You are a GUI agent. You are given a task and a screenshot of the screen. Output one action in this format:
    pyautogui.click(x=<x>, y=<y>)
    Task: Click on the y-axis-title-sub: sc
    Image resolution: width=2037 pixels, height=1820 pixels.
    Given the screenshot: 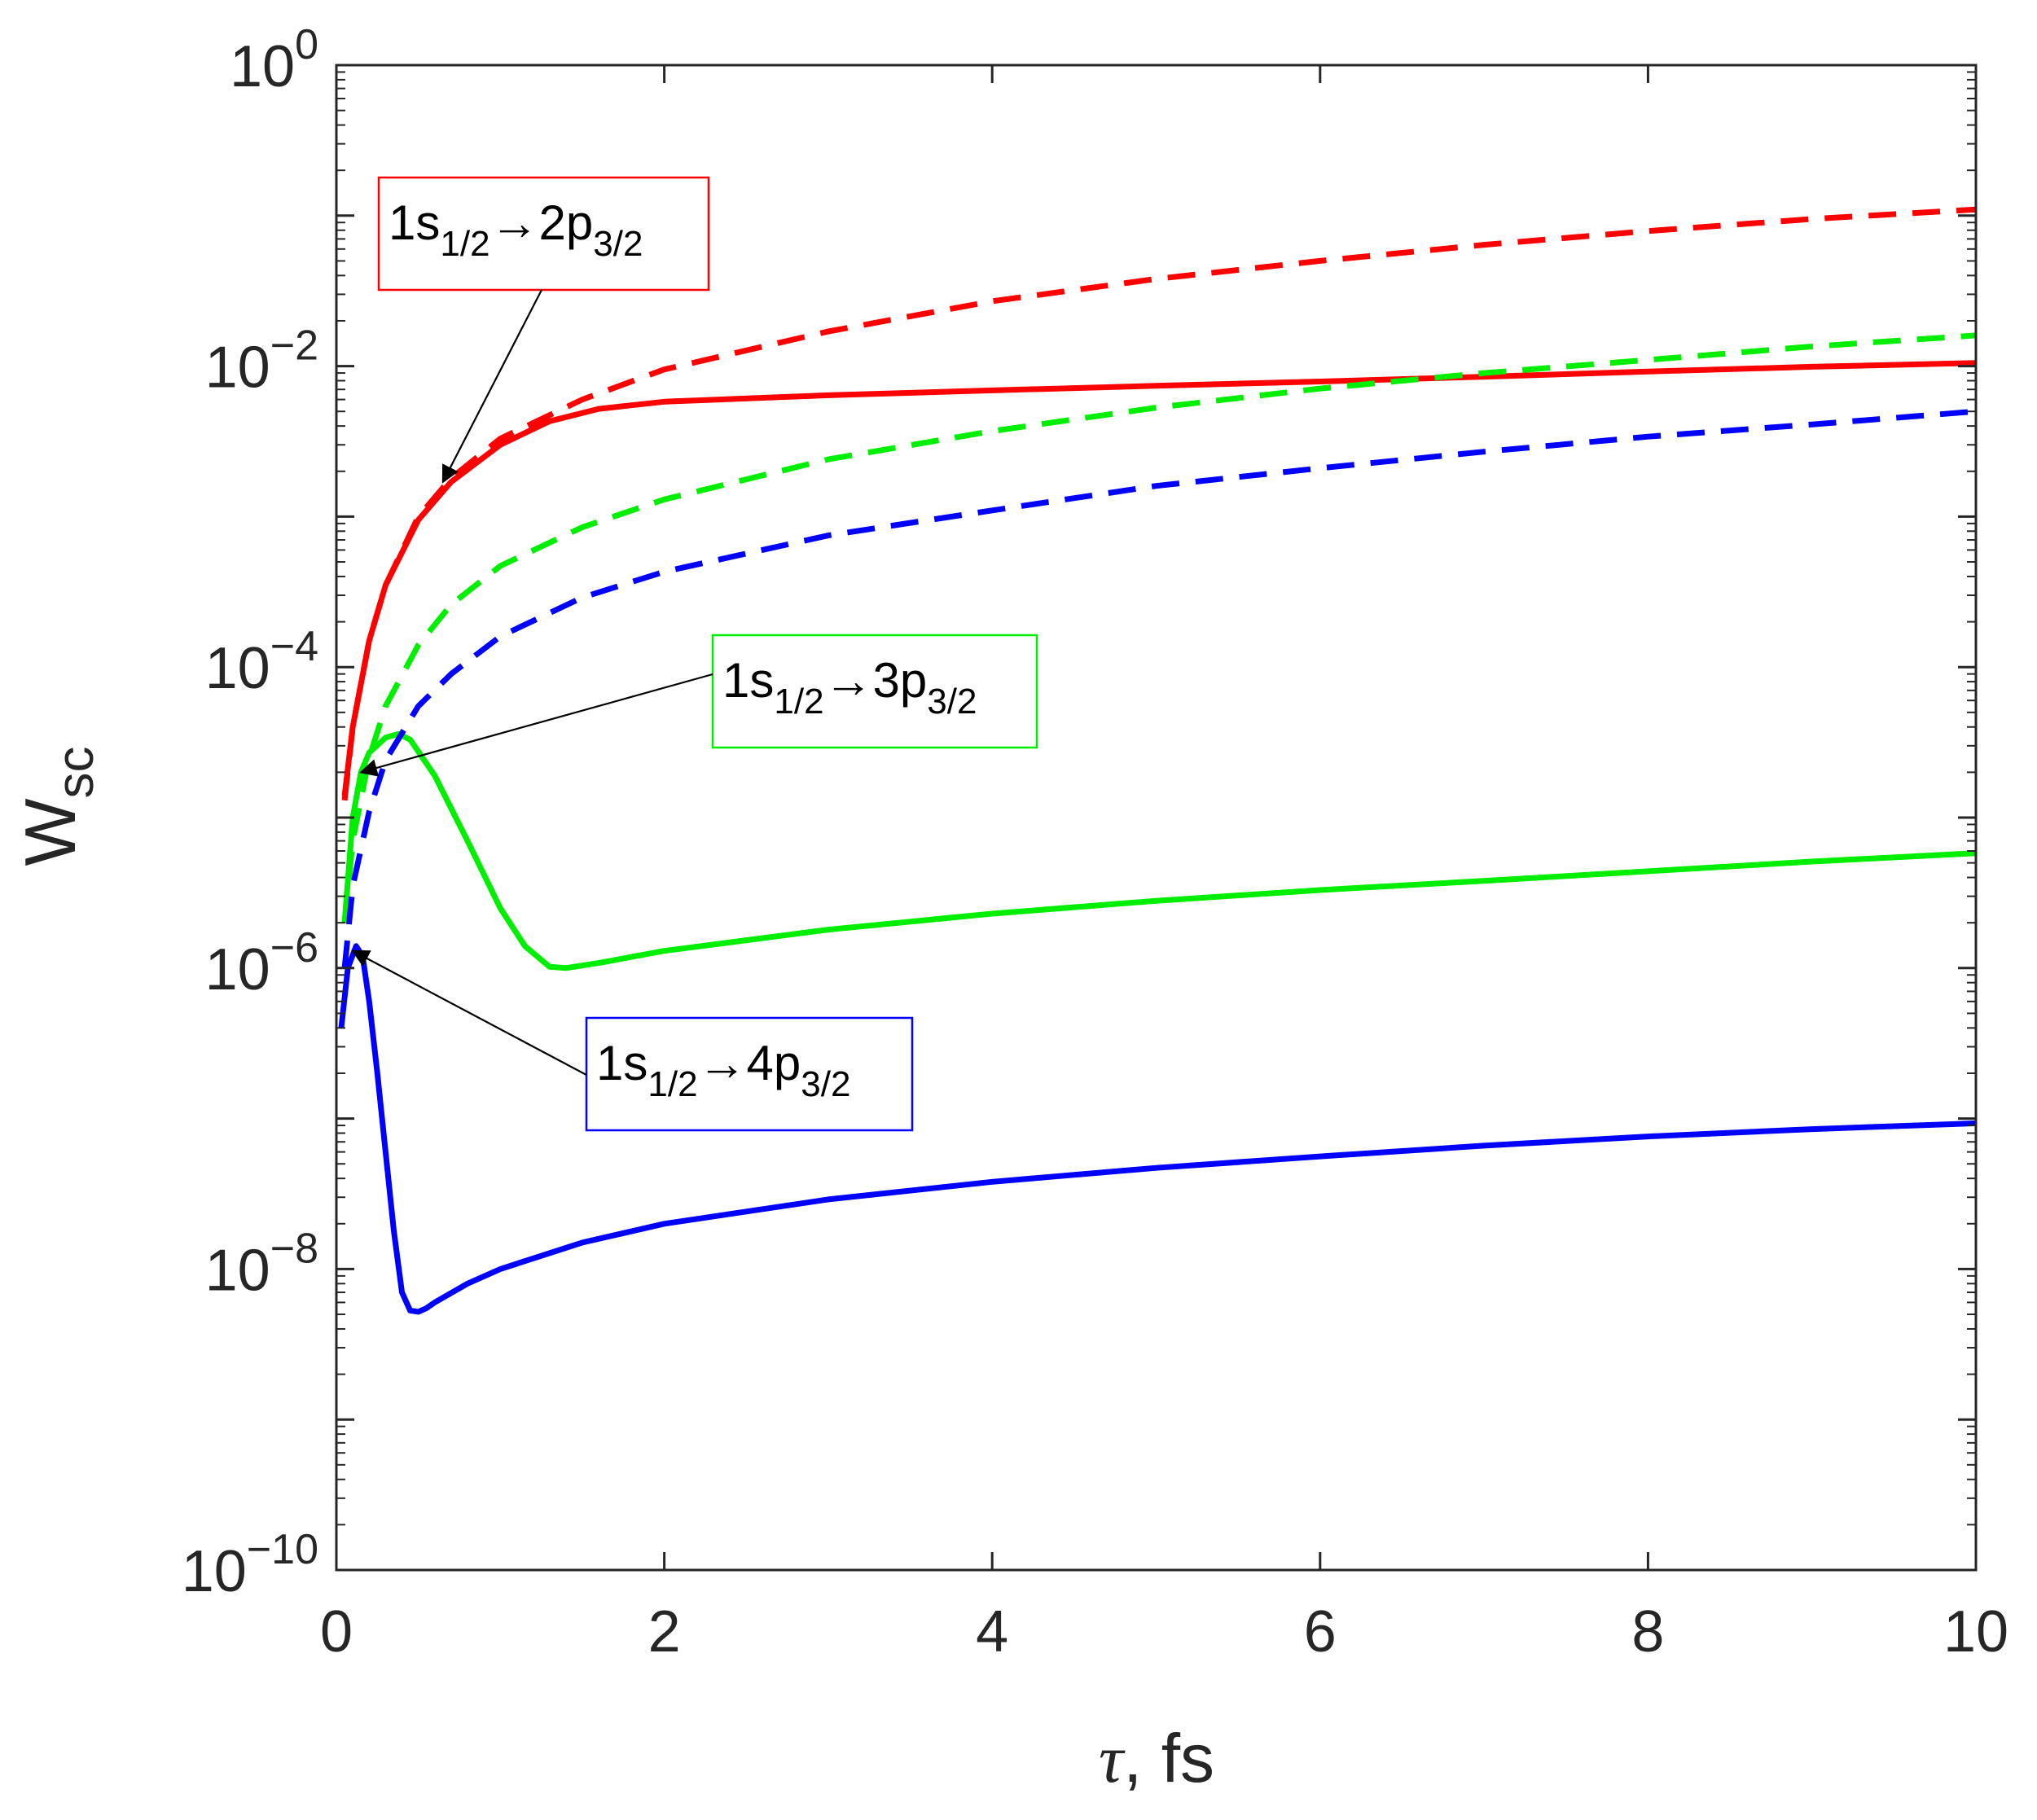 What is the action you would take?
    pyautogui.click(x=75, y=772)
    